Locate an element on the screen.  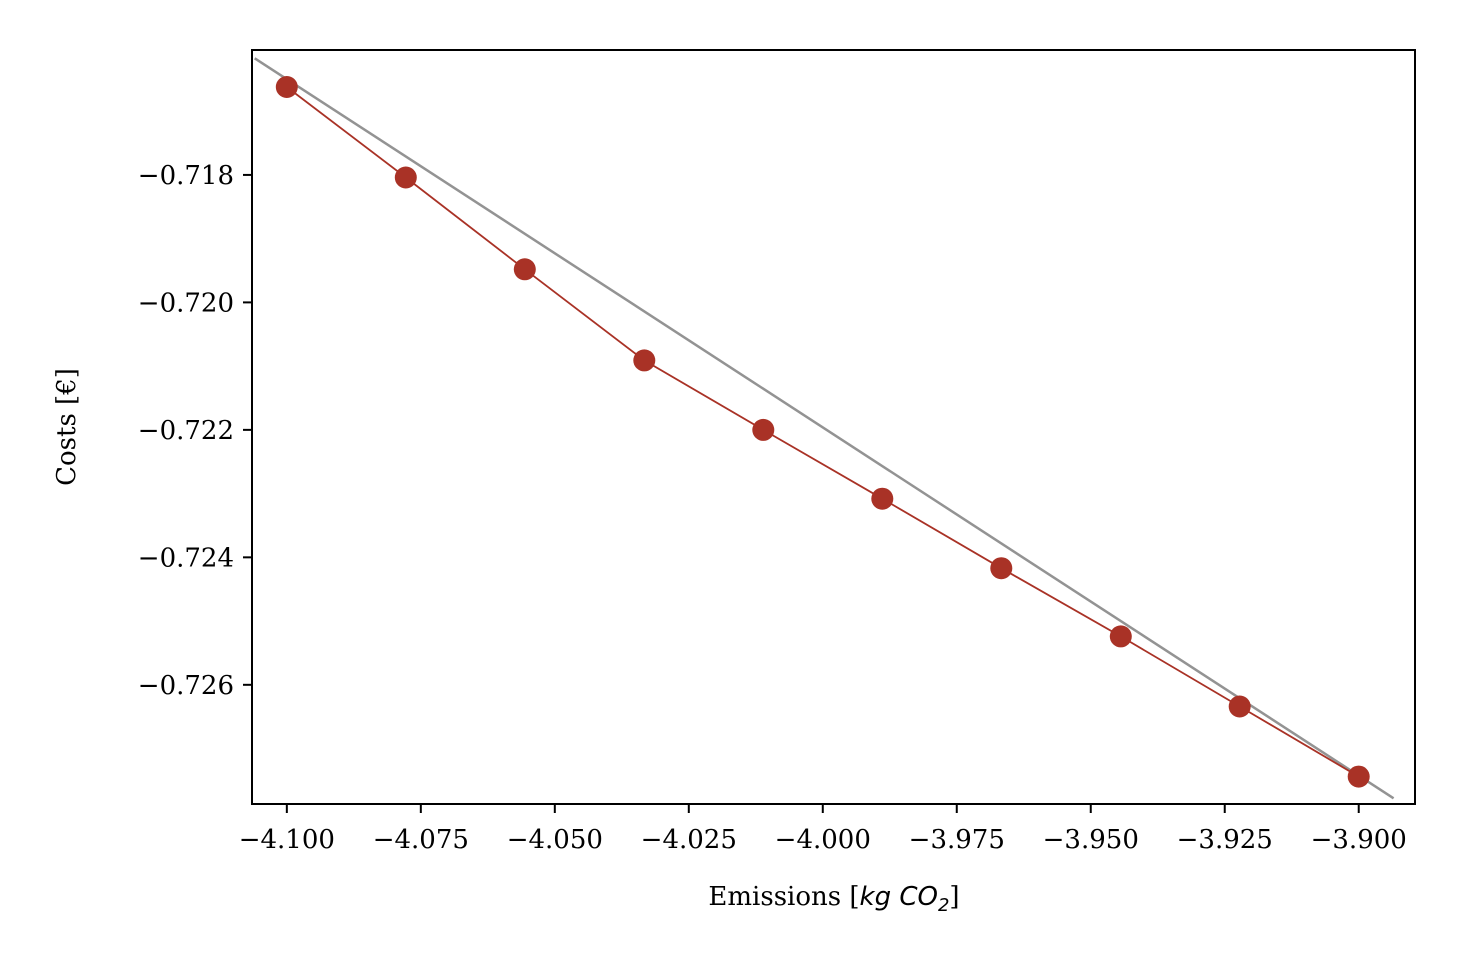
x-tick-label: −3.975 is located at coordinates (957, 840).